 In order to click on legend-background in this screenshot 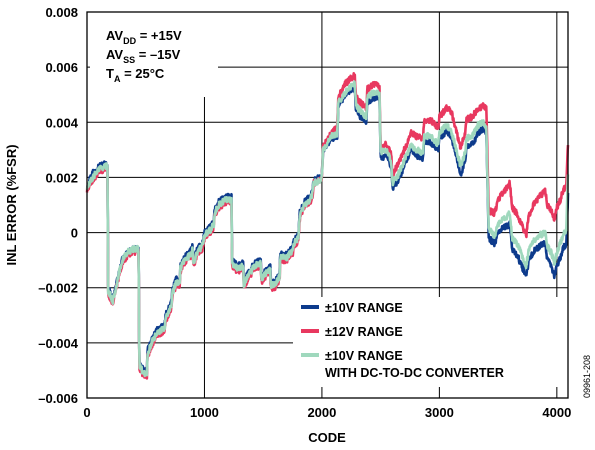, I will do `click(434, 342)`.